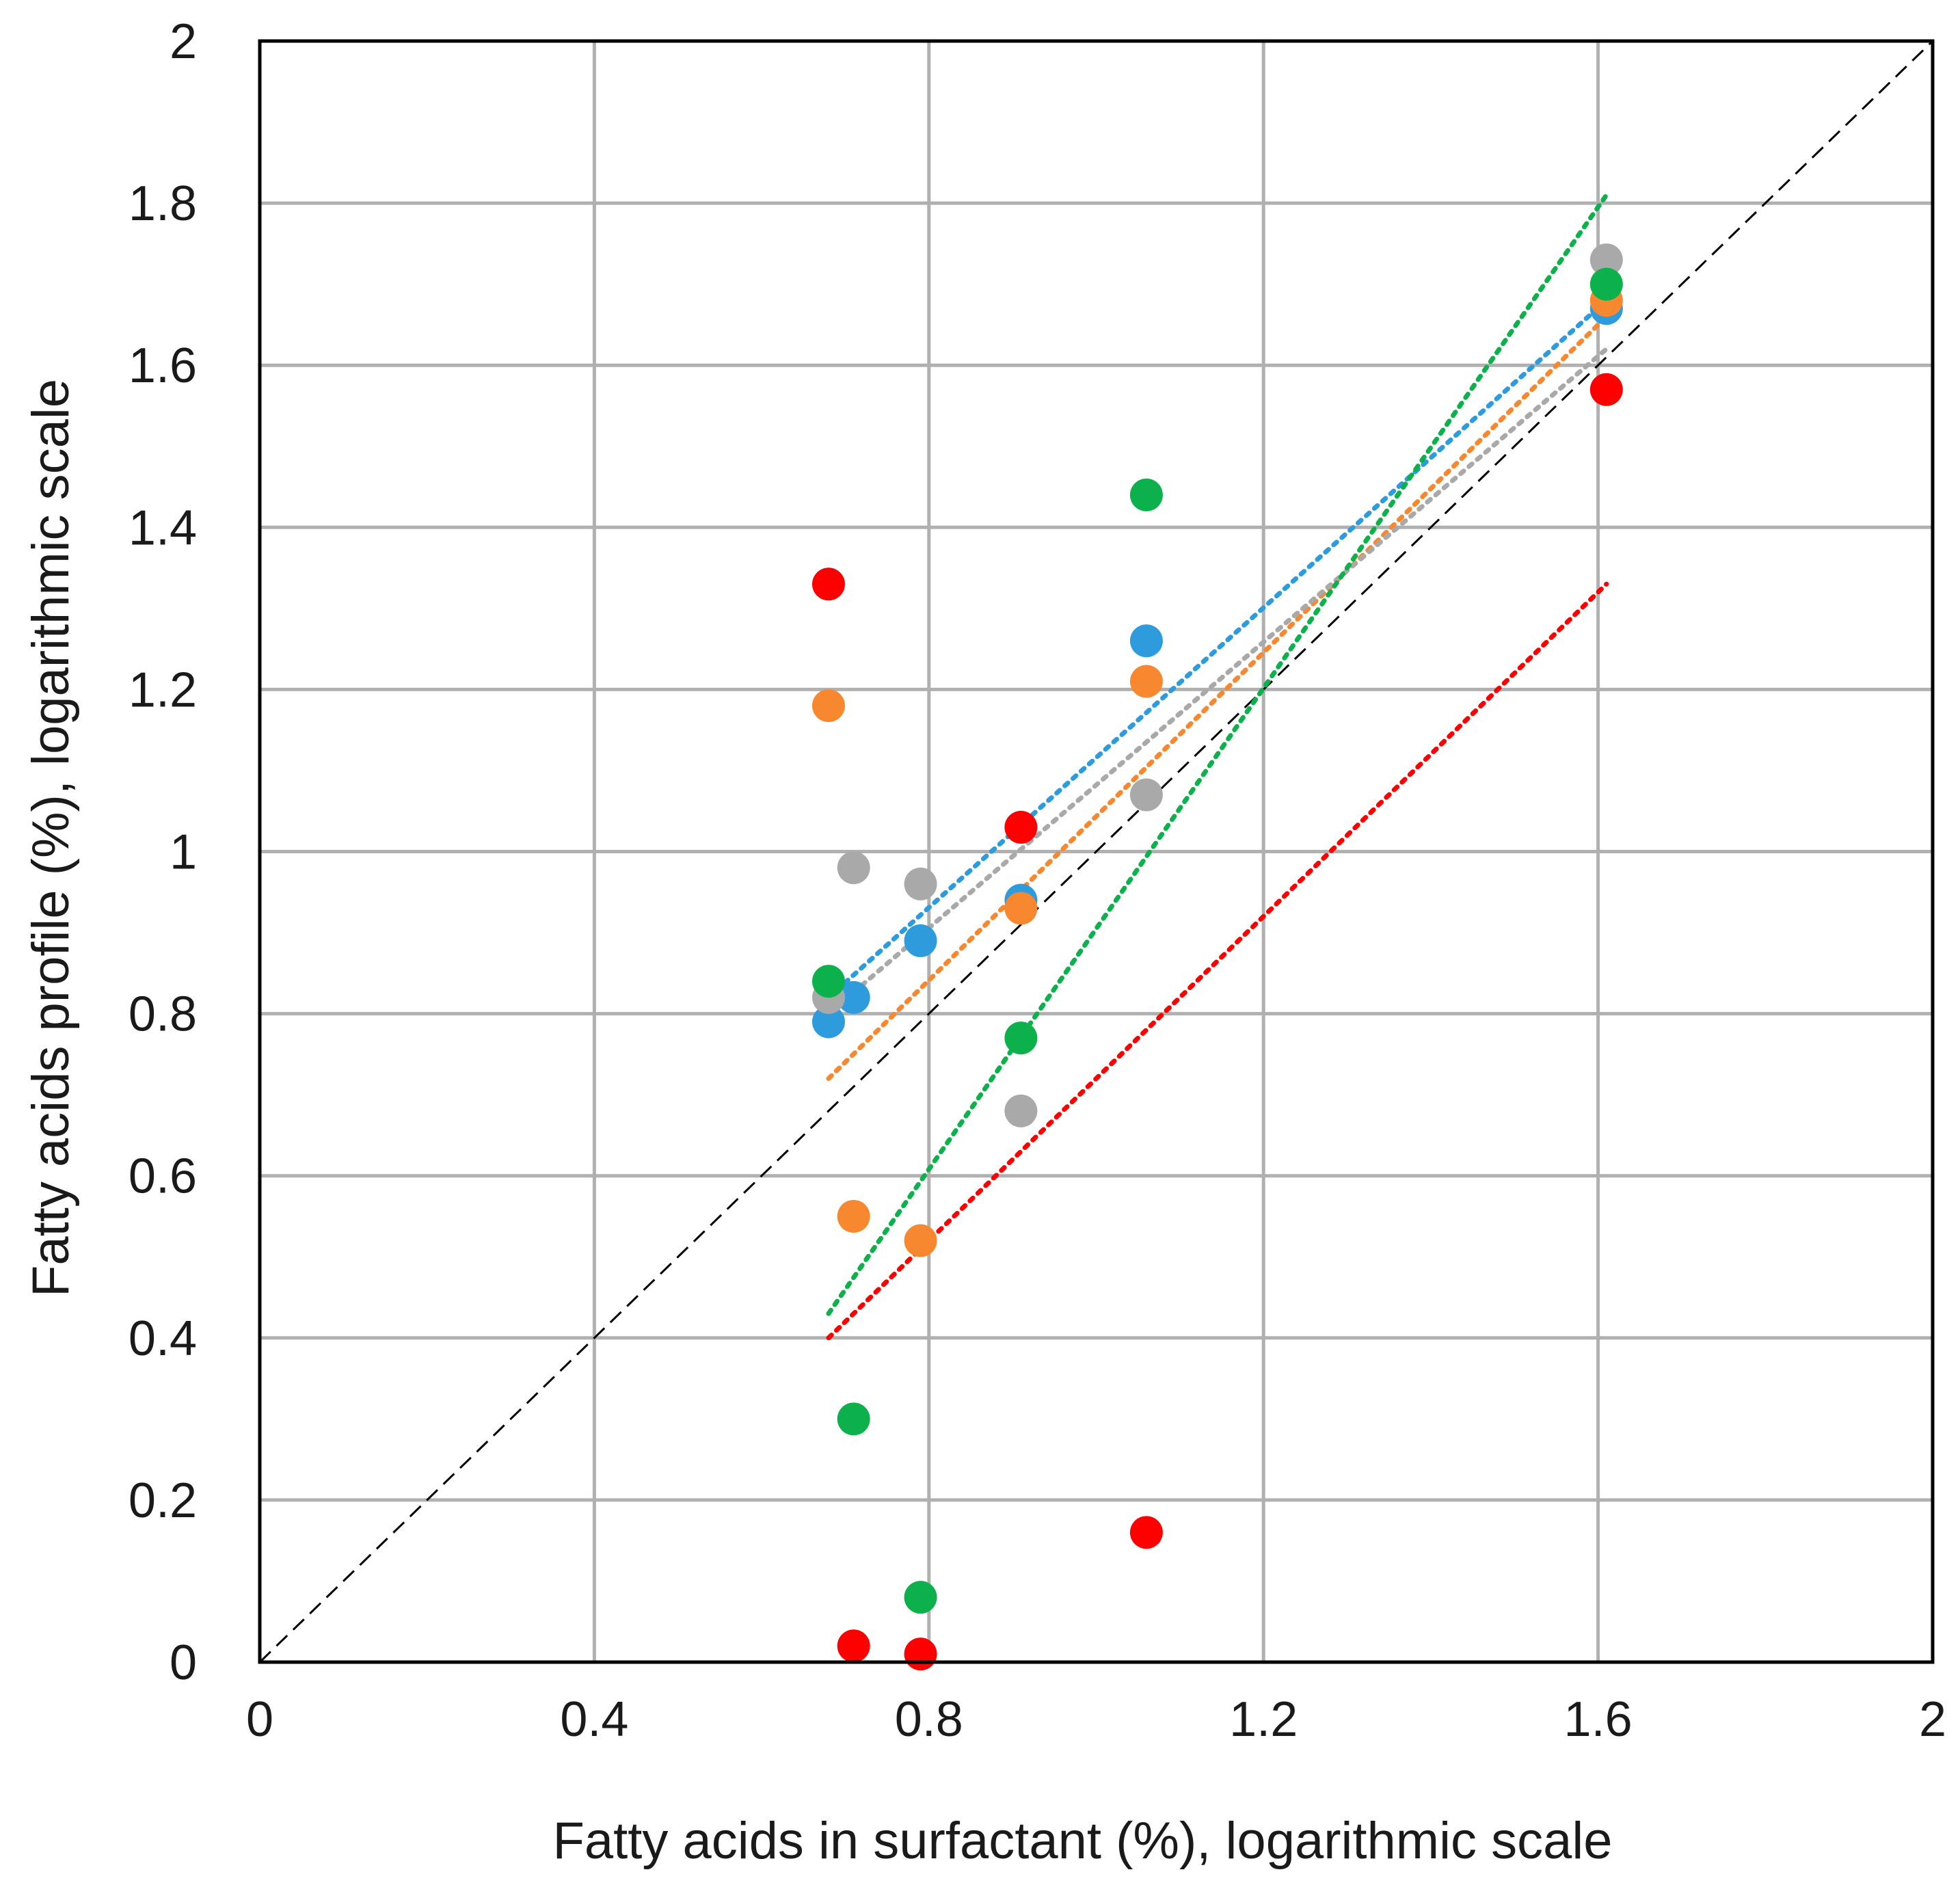 This screenshot has width=1960, height=1898. What do you see at coordinates (1598, 1719) in the screenshot?
I see `x-tick-label: 1.6` at bounding box center [1598, 1719].